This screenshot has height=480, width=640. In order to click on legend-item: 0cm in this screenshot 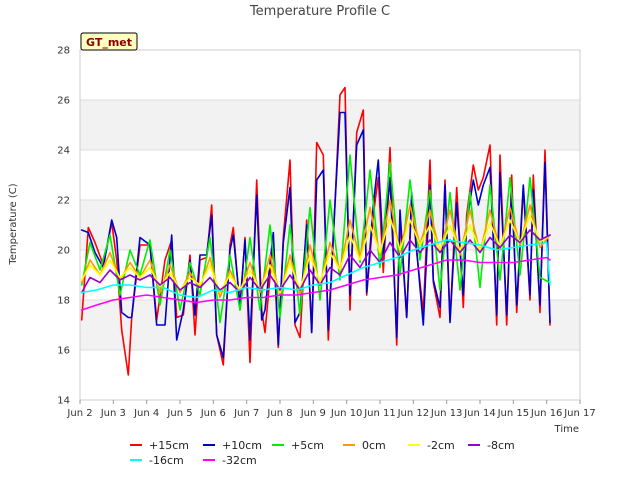, I will do `click(364, 445)`.